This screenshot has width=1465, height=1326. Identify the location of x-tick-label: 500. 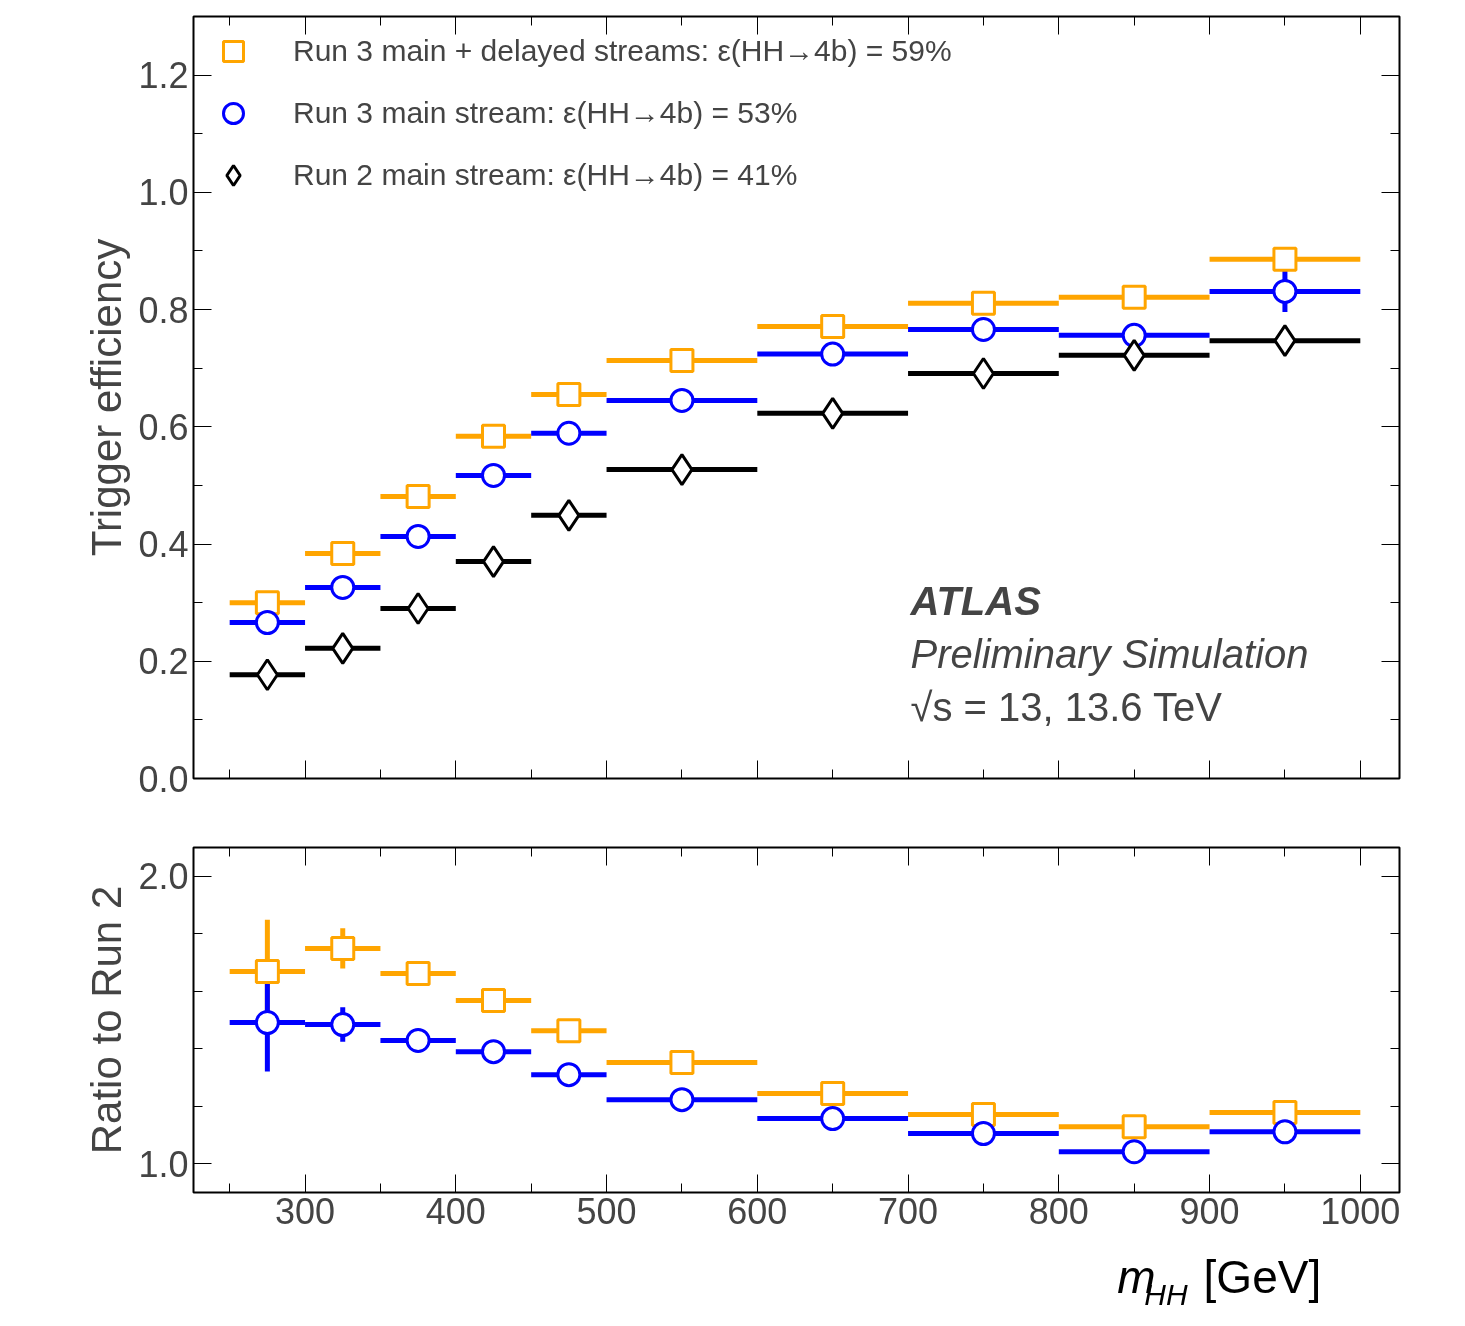
(606, 1211).